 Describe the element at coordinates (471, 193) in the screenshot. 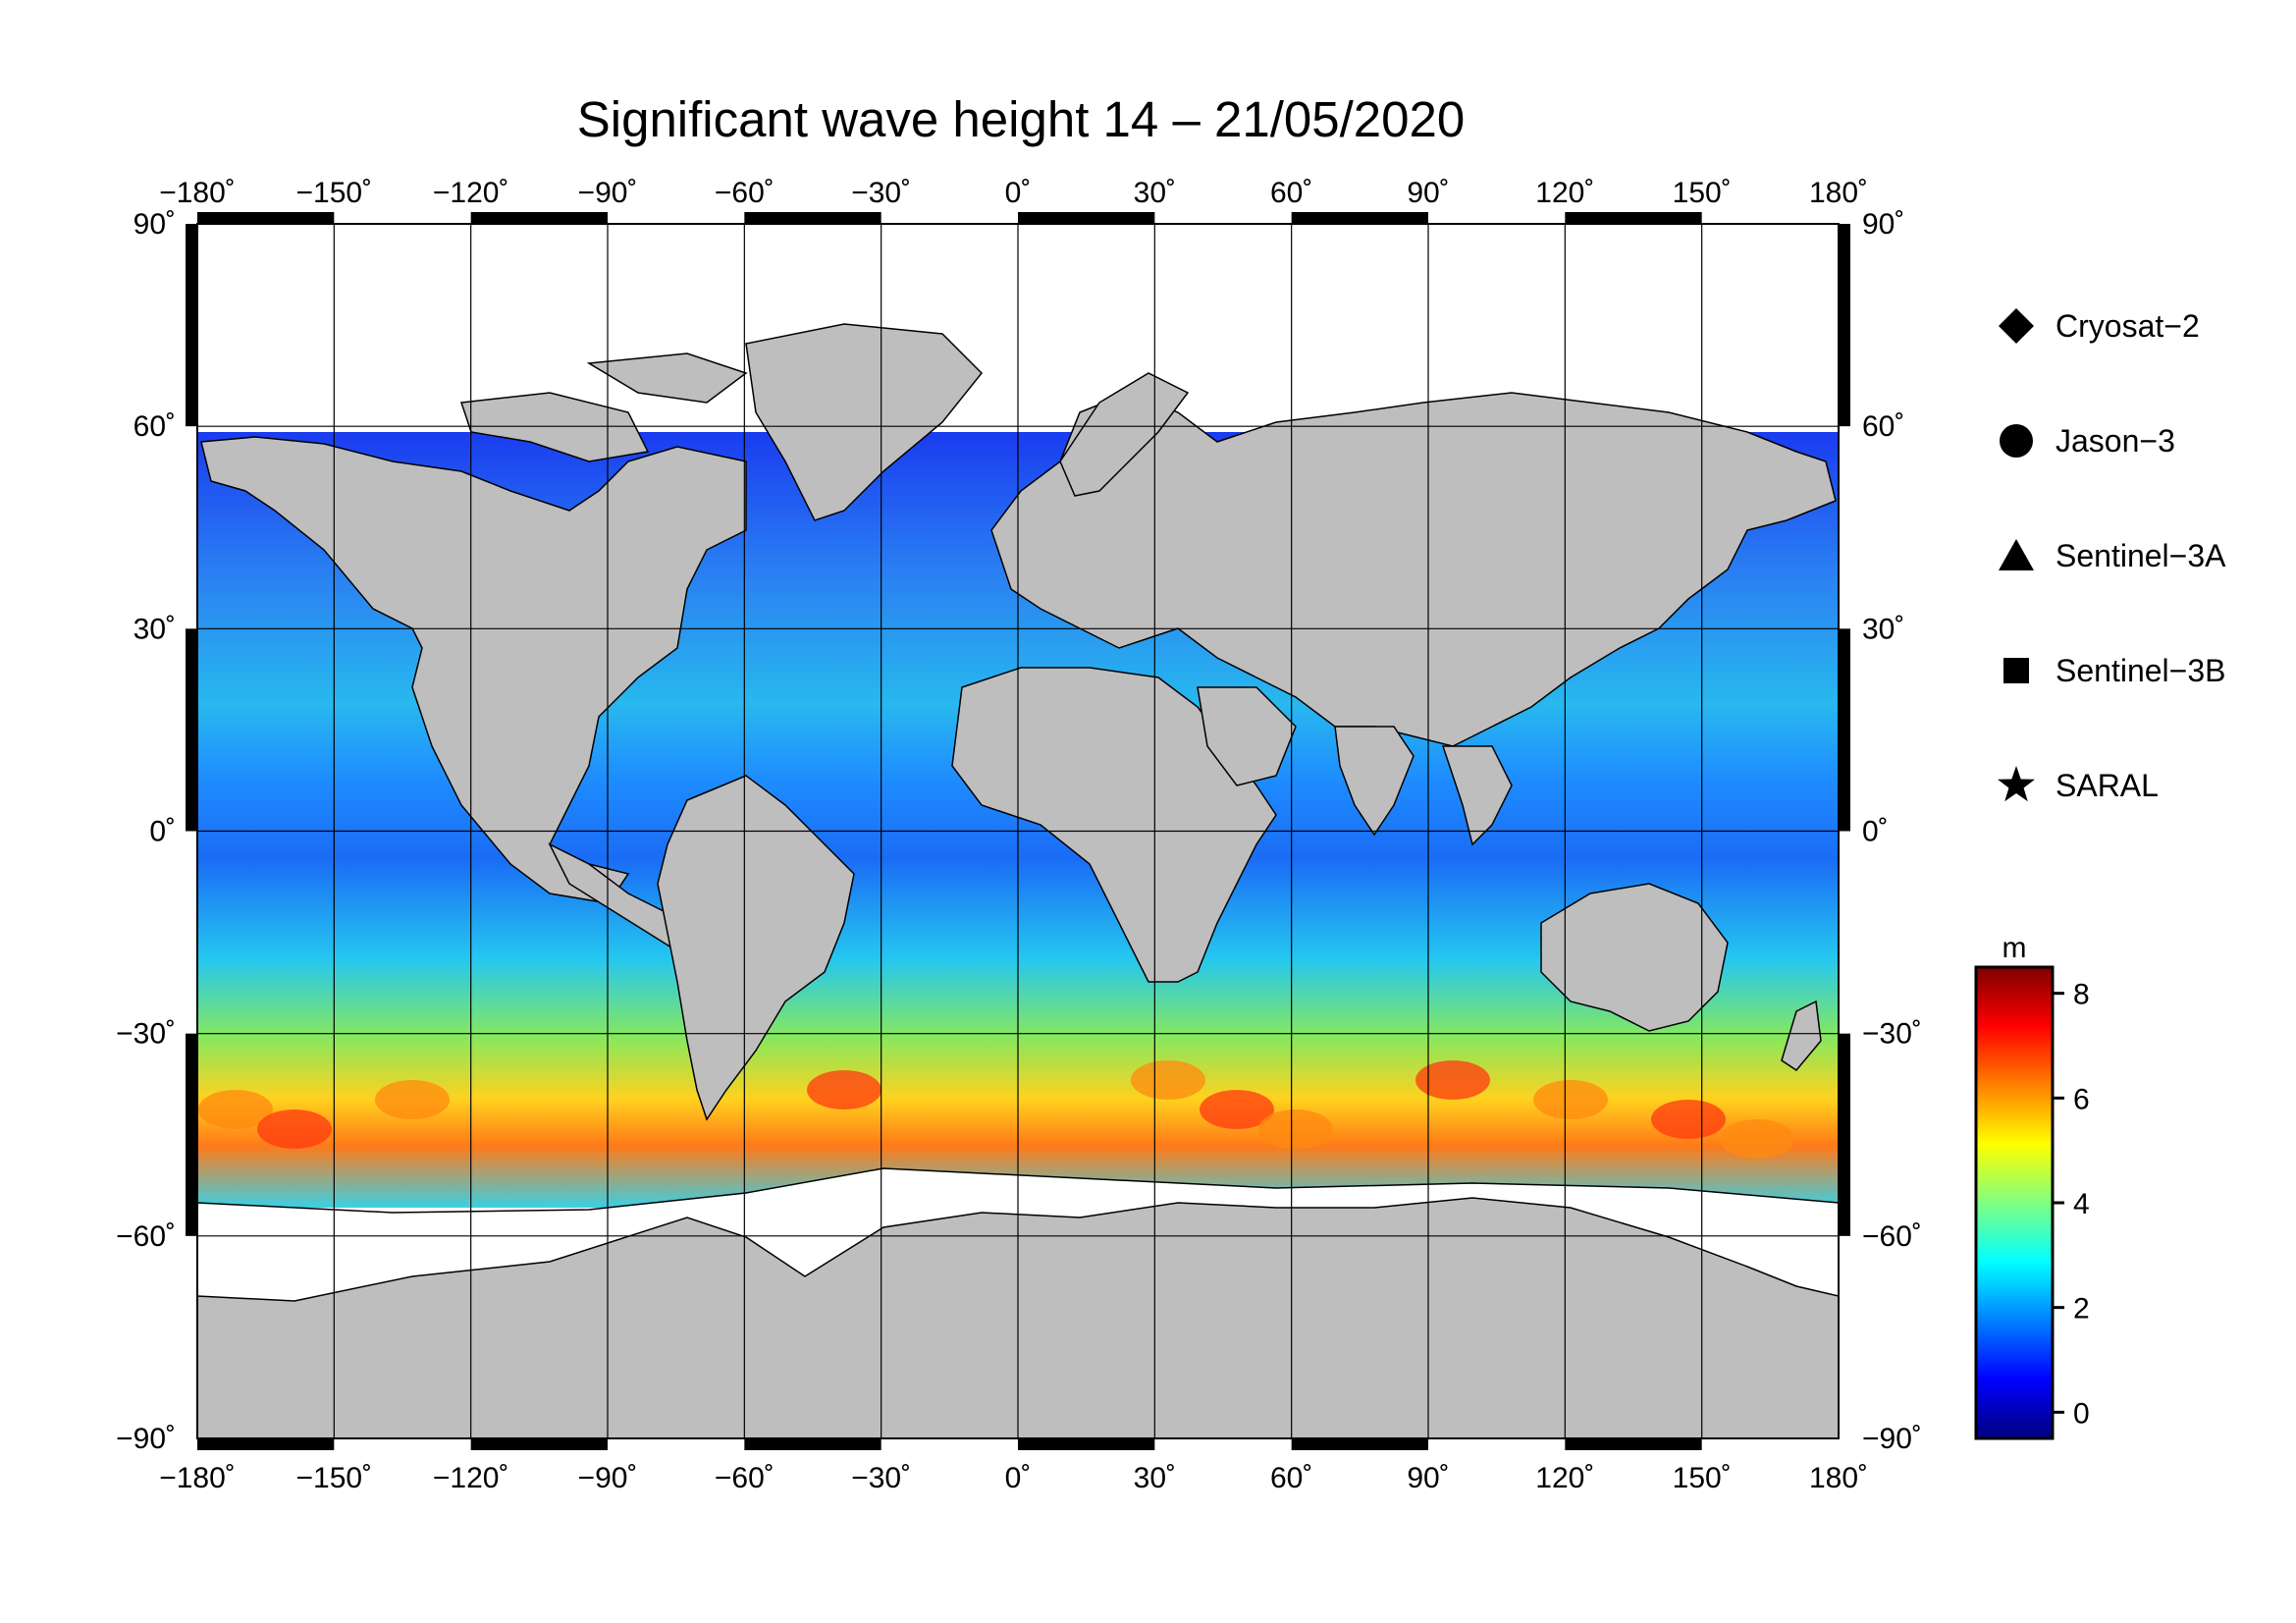

I see `longitude-tick-label: −120˚` at that location.